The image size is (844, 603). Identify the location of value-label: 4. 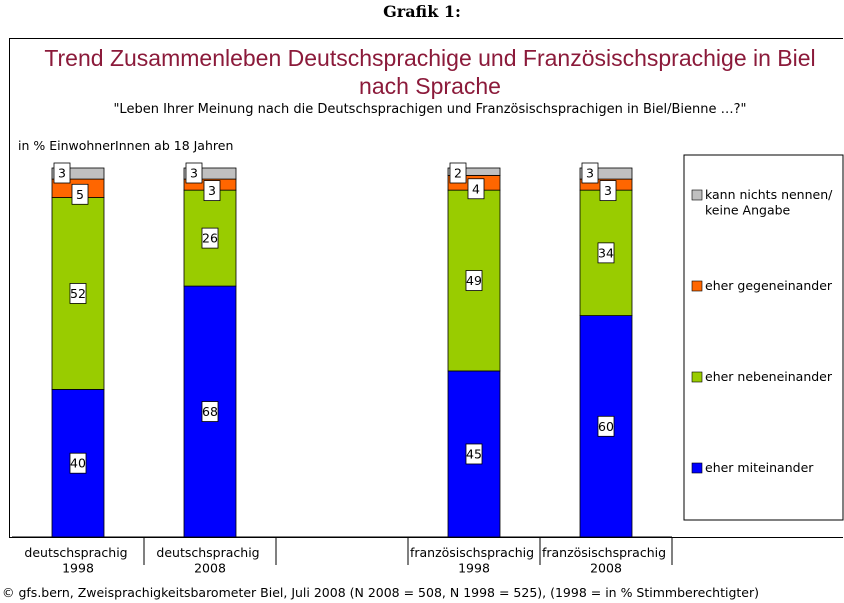
(476, 188).